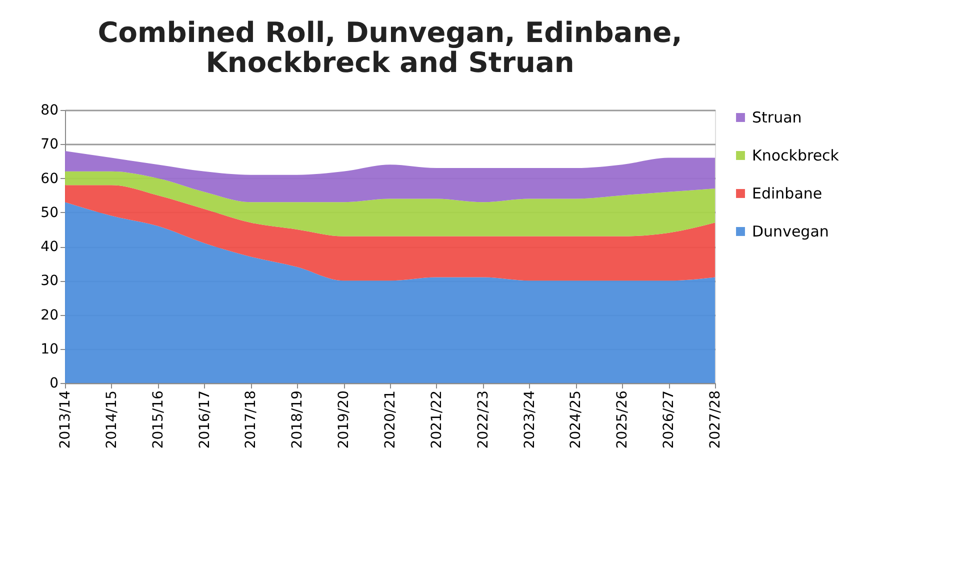 This screenshot has height=582, width=960. I want to click on x-tick-label: 2014/15, so click(112, 419).